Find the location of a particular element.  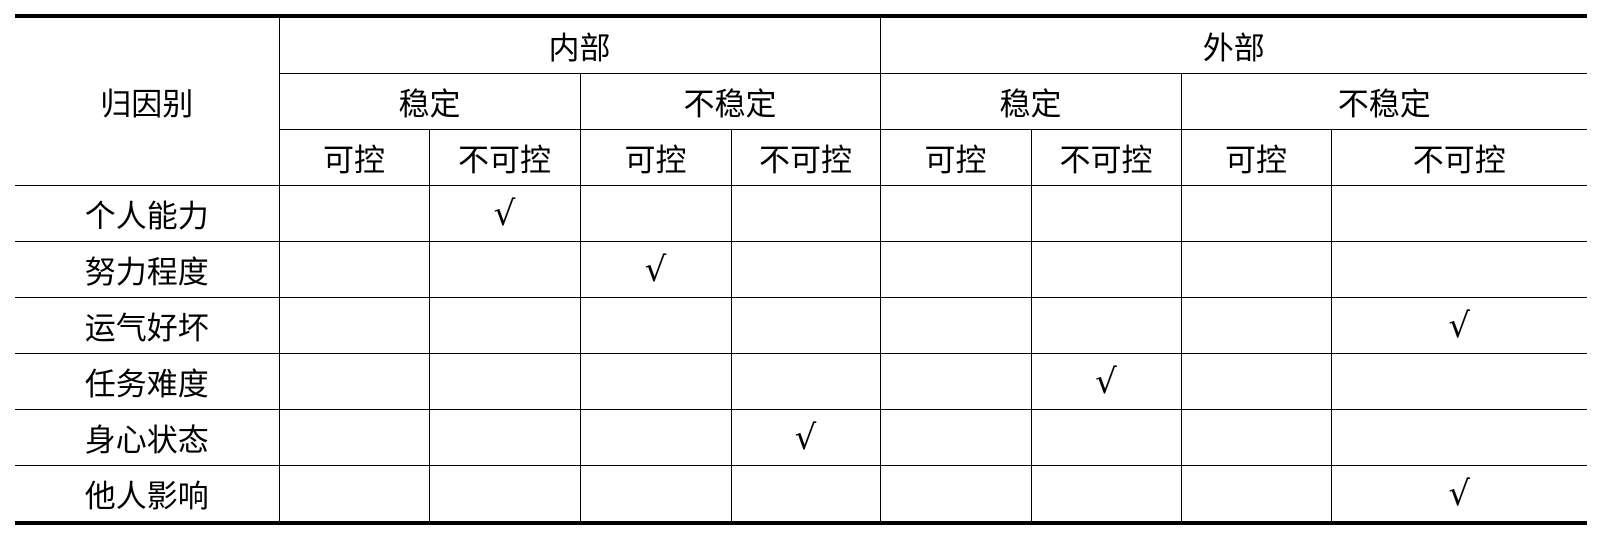

table-row: 运气好坏 √ is located at coordinates (801, 325).